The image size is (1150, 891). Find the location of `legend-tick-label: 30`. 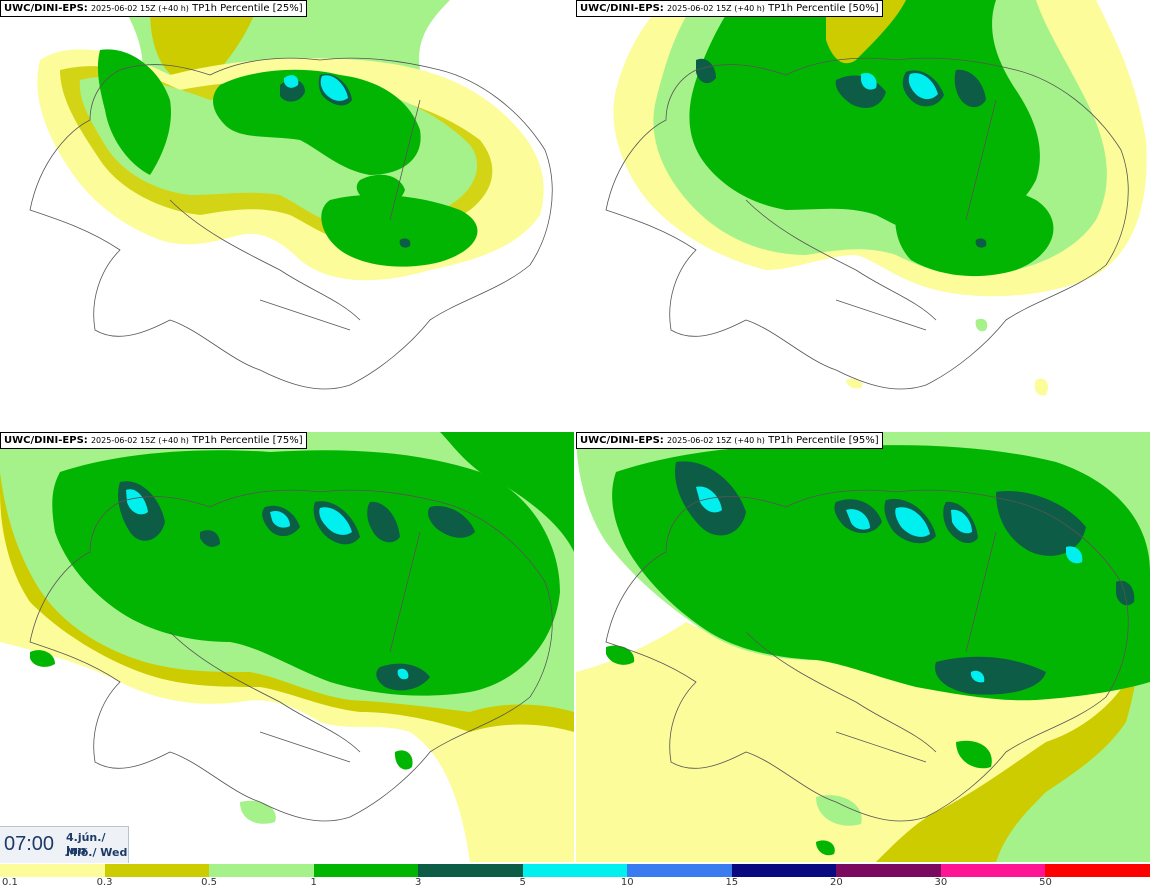

legend-tick-label: 30 is located at coordinates (941, 882).